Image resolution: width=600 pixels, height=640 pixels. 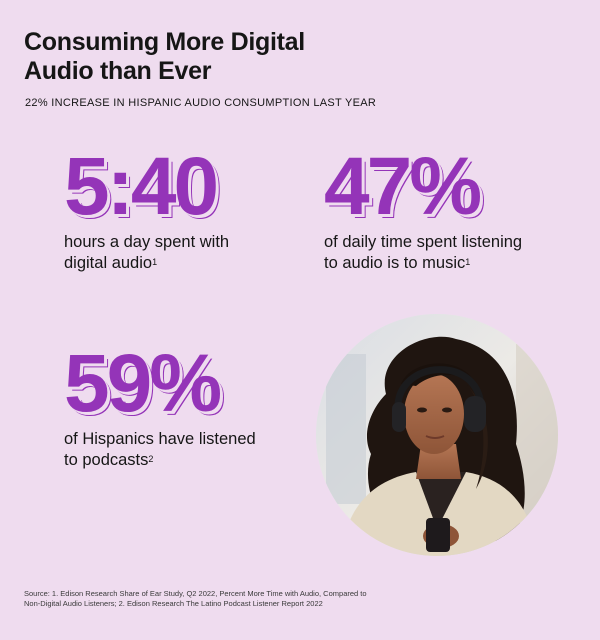 What do you see at coordinates (141, 186) in the screenshot?
I see `stat-value: 5:40` at bounding box center [141, 186].